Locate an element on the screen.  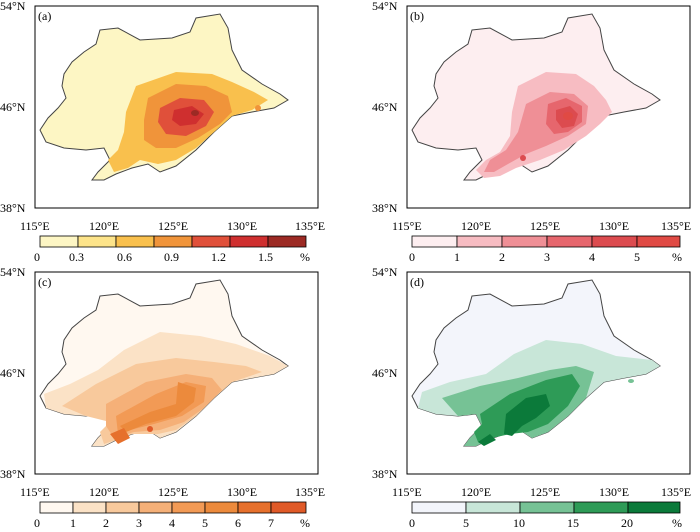
colorbar-tick: 0.6 is located at coordinates (124, 257).